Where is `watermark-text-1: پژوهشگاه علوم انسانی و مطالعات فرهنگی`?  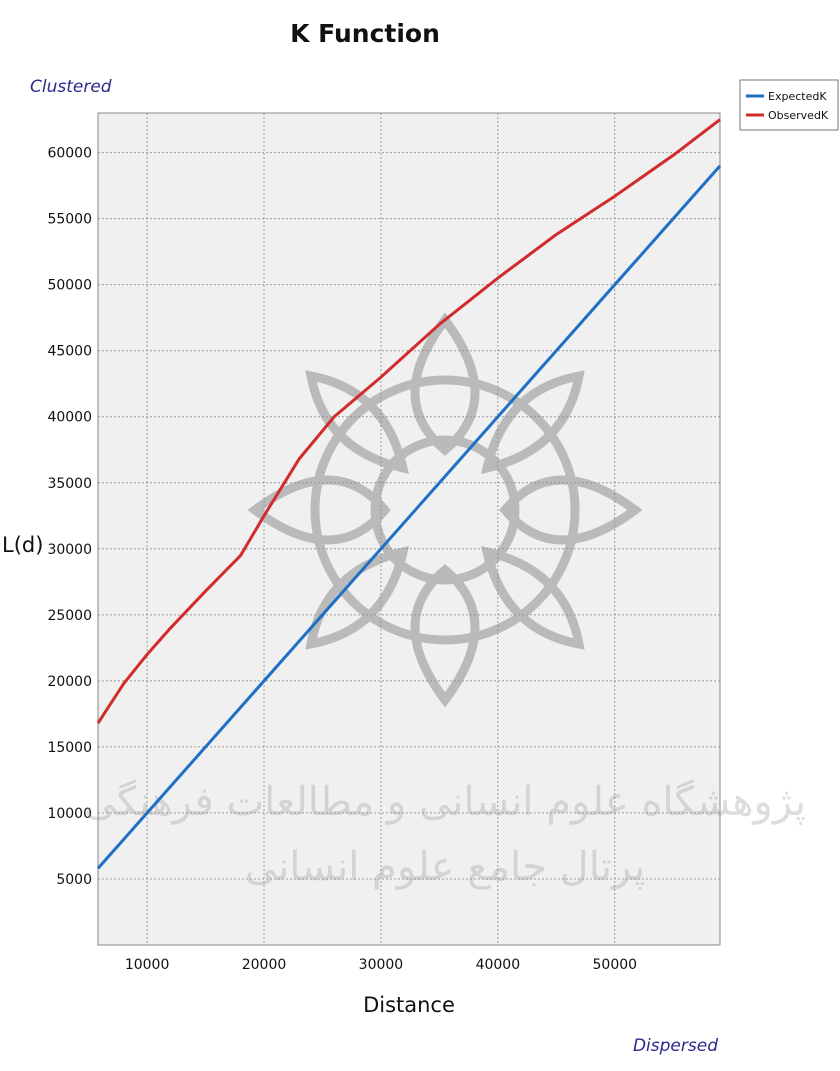 watermark-text-1: پژوهشگاه علوم انسانی و مطالعات فرهنگی is located at coordinates (445, 802).